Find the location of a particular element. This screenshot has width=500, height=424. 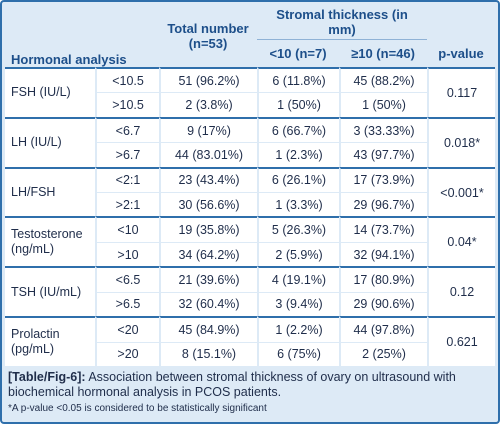

cutoff-value: >6.7 is located at coordinates (127, 154).